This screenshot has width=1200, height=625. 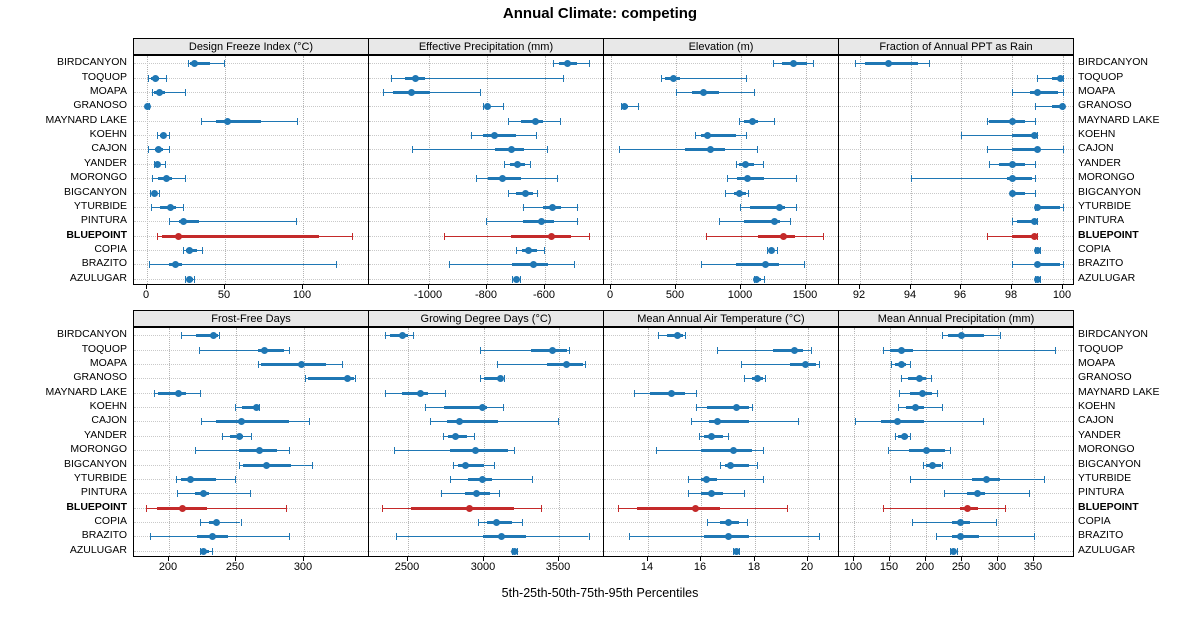 I want to click on median-dot-koehn, so click(x=163, y=135).